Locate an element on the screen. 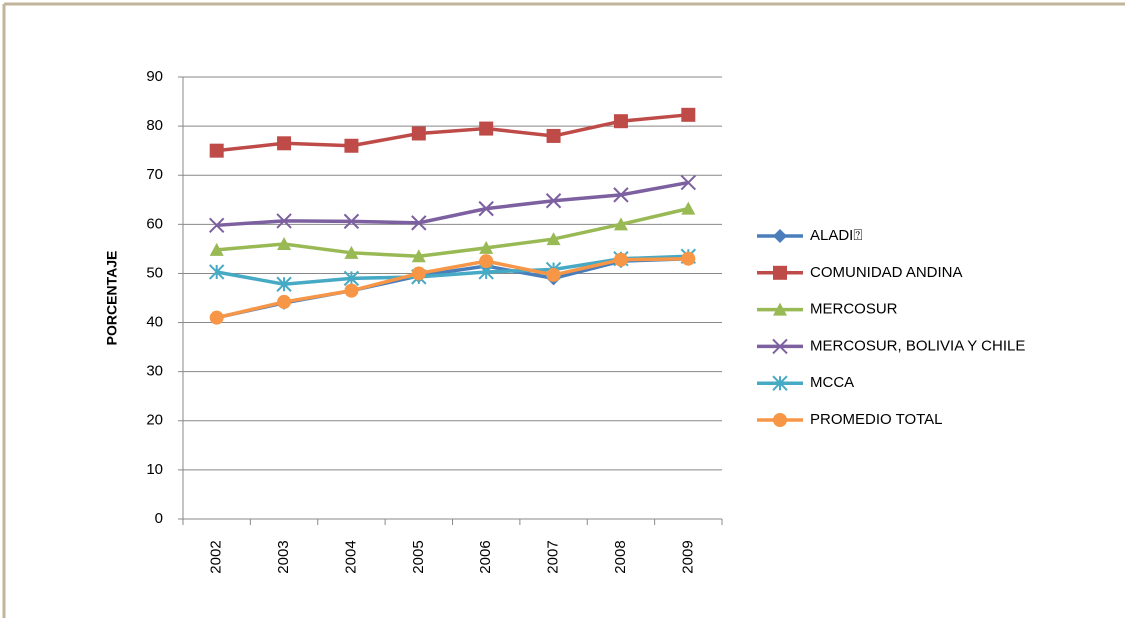  x-tick-label: 2007 is located at coordinates (553, 556).